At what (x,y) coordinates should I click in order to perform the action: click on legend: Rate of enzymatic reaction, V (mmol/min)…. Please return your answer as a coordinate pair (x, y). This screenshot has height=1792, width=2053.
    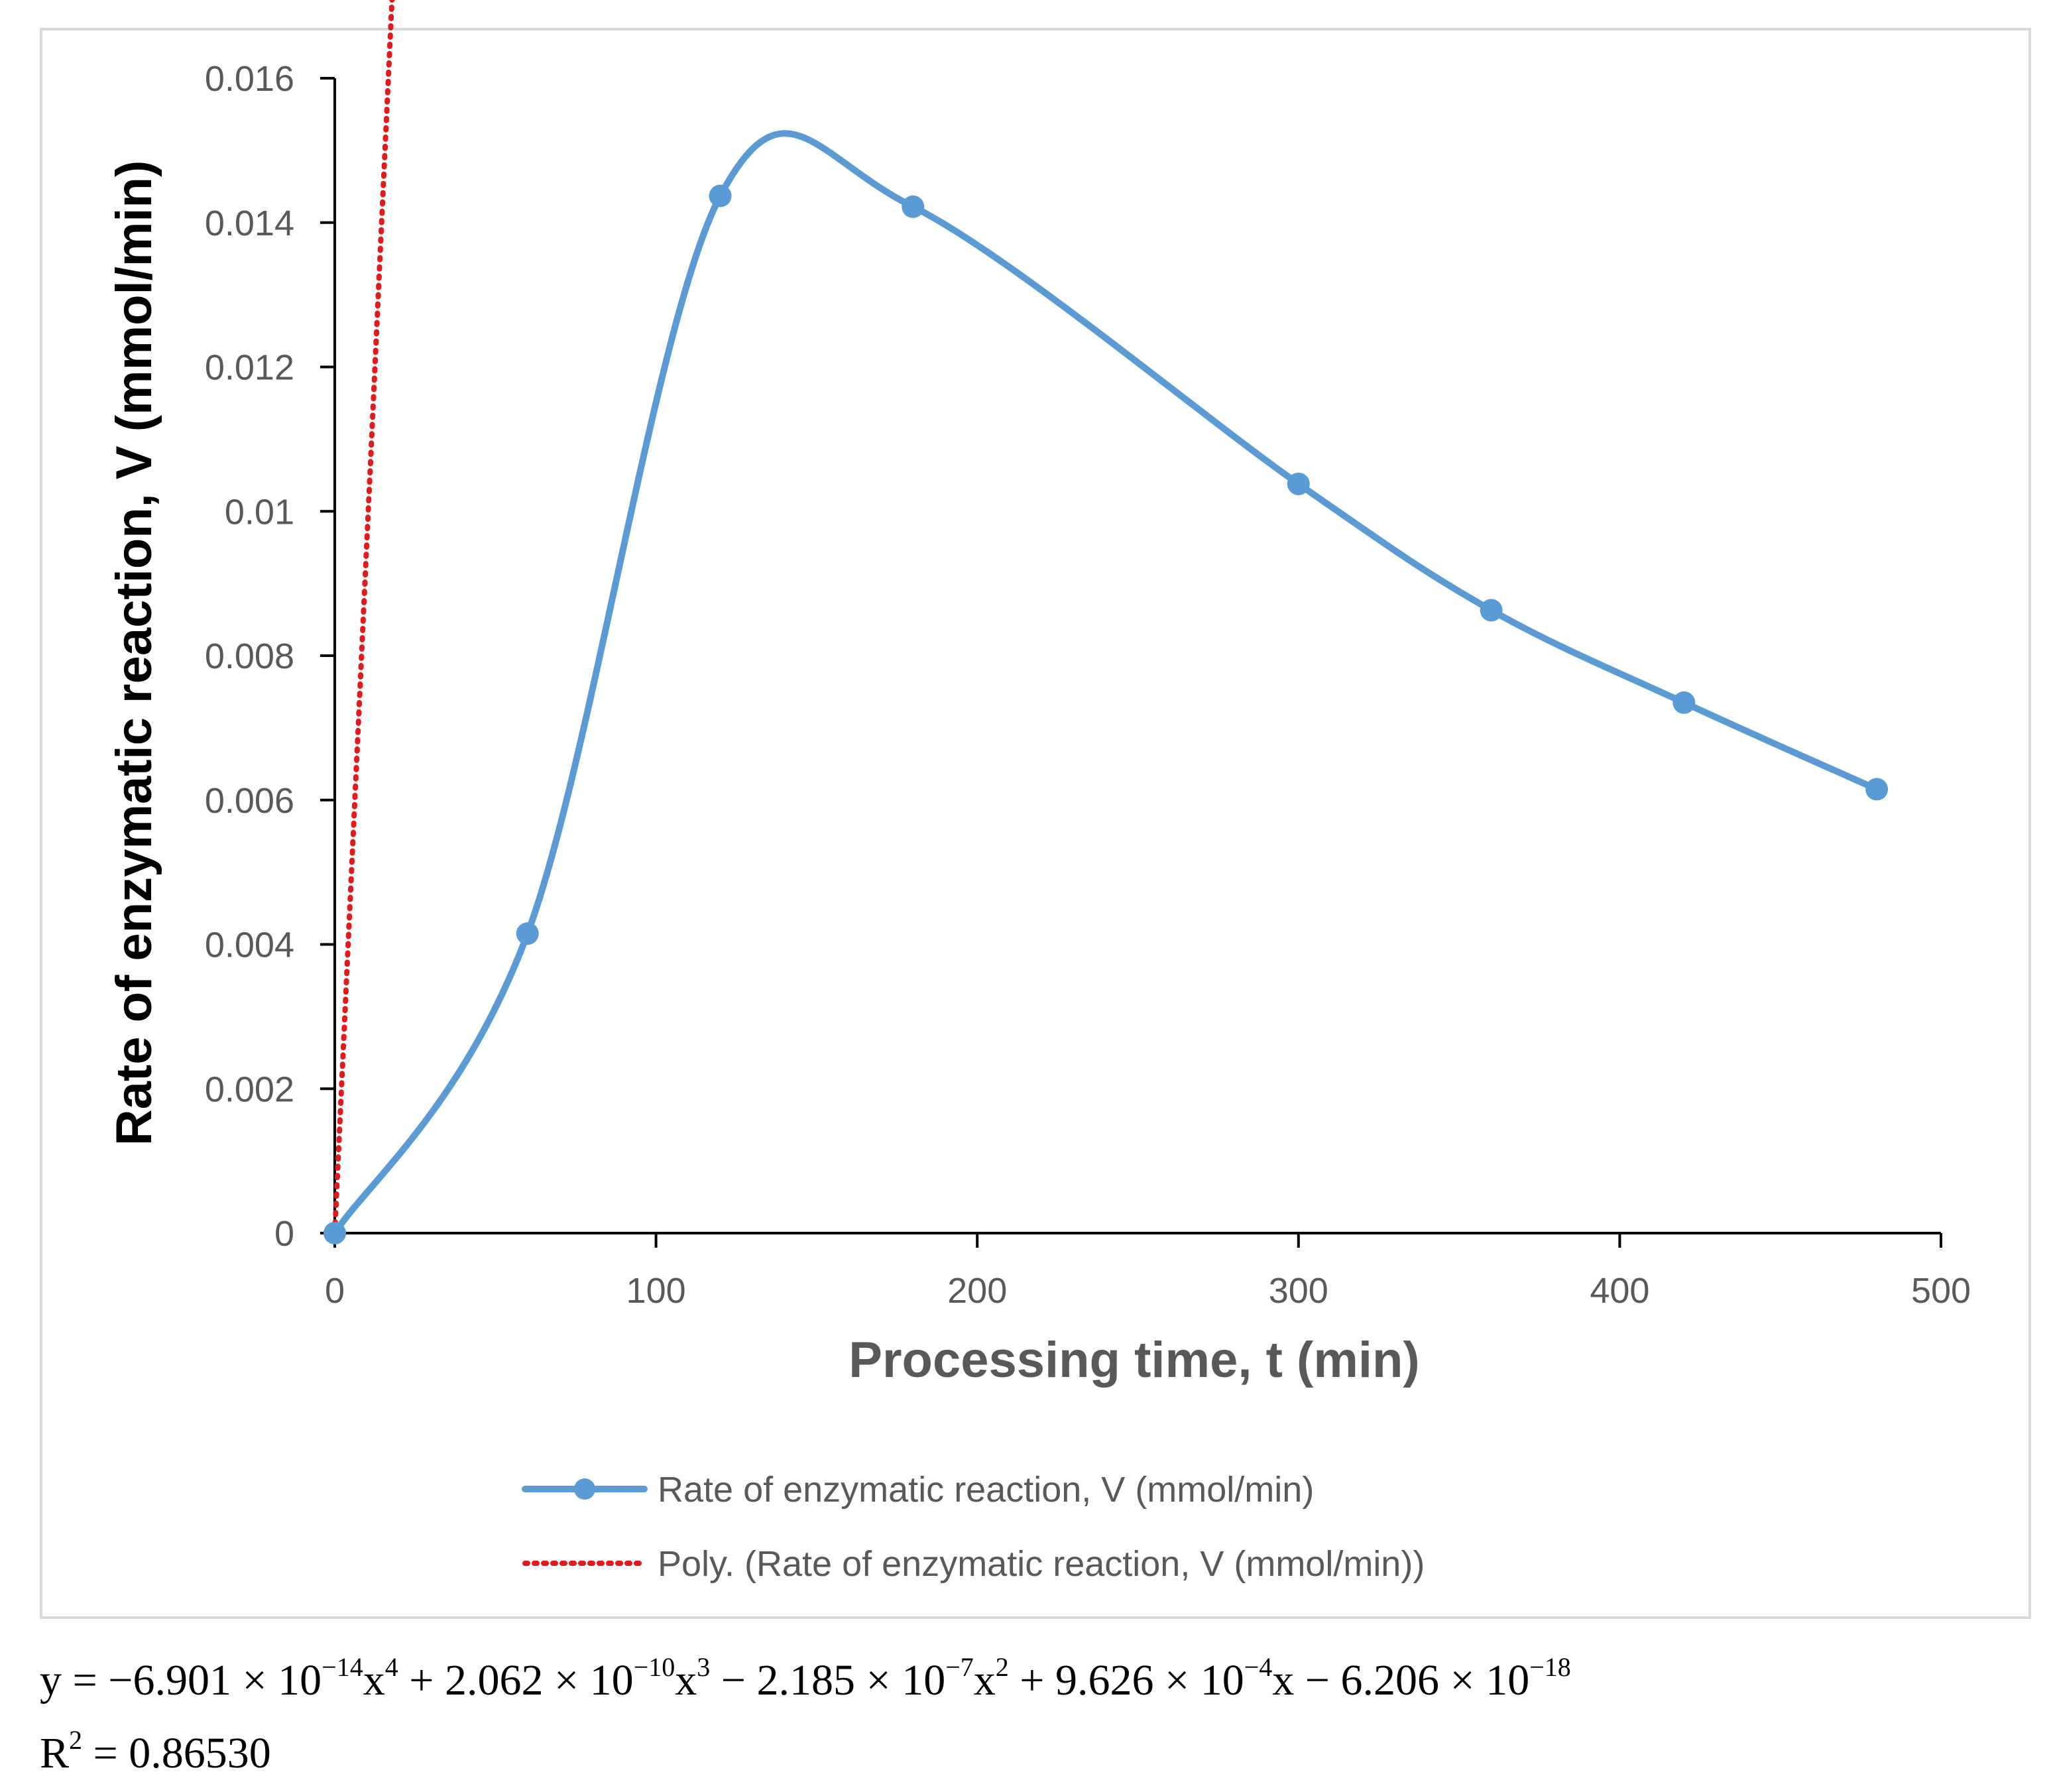
    Looking at the image, I should click on (973, 1527).